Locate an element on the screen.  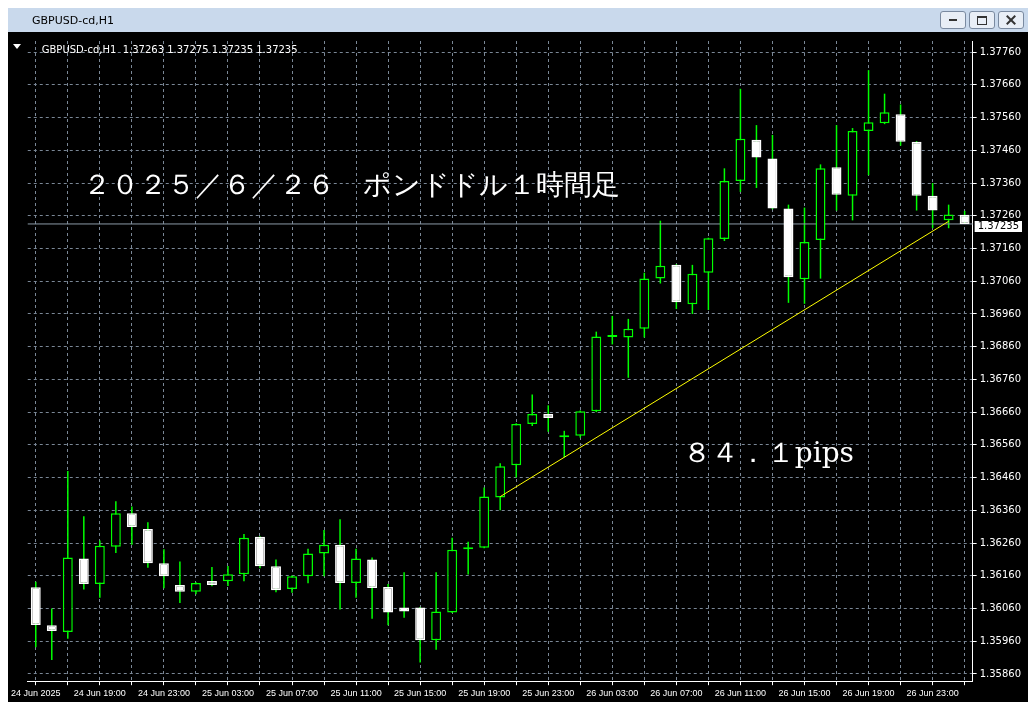
x-tick-label: 26 Jun 03:00 is located at coordinates (612, 693).